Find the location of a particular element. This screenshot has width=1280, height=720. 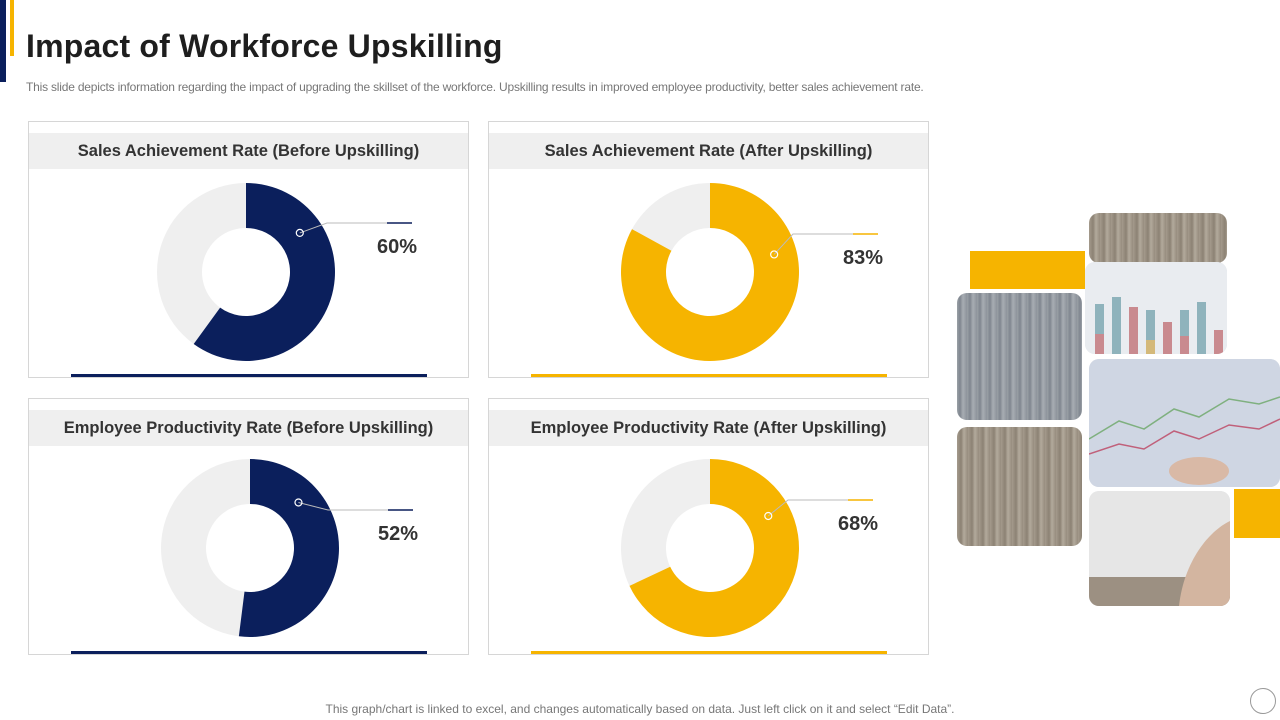

hand-icon is located at coordinates (1159, 548).